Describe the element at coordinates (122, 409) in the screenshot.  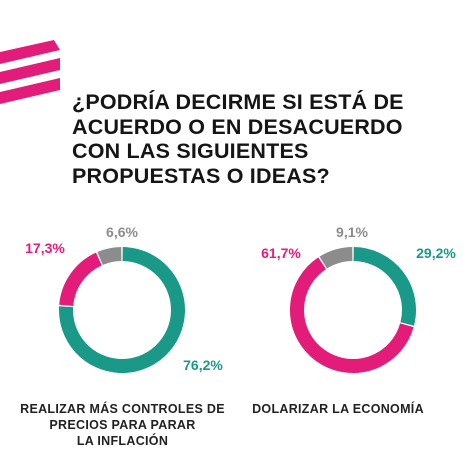
I see `caption-line: REALIZAR MÁS CONTROLES DE` at that location.